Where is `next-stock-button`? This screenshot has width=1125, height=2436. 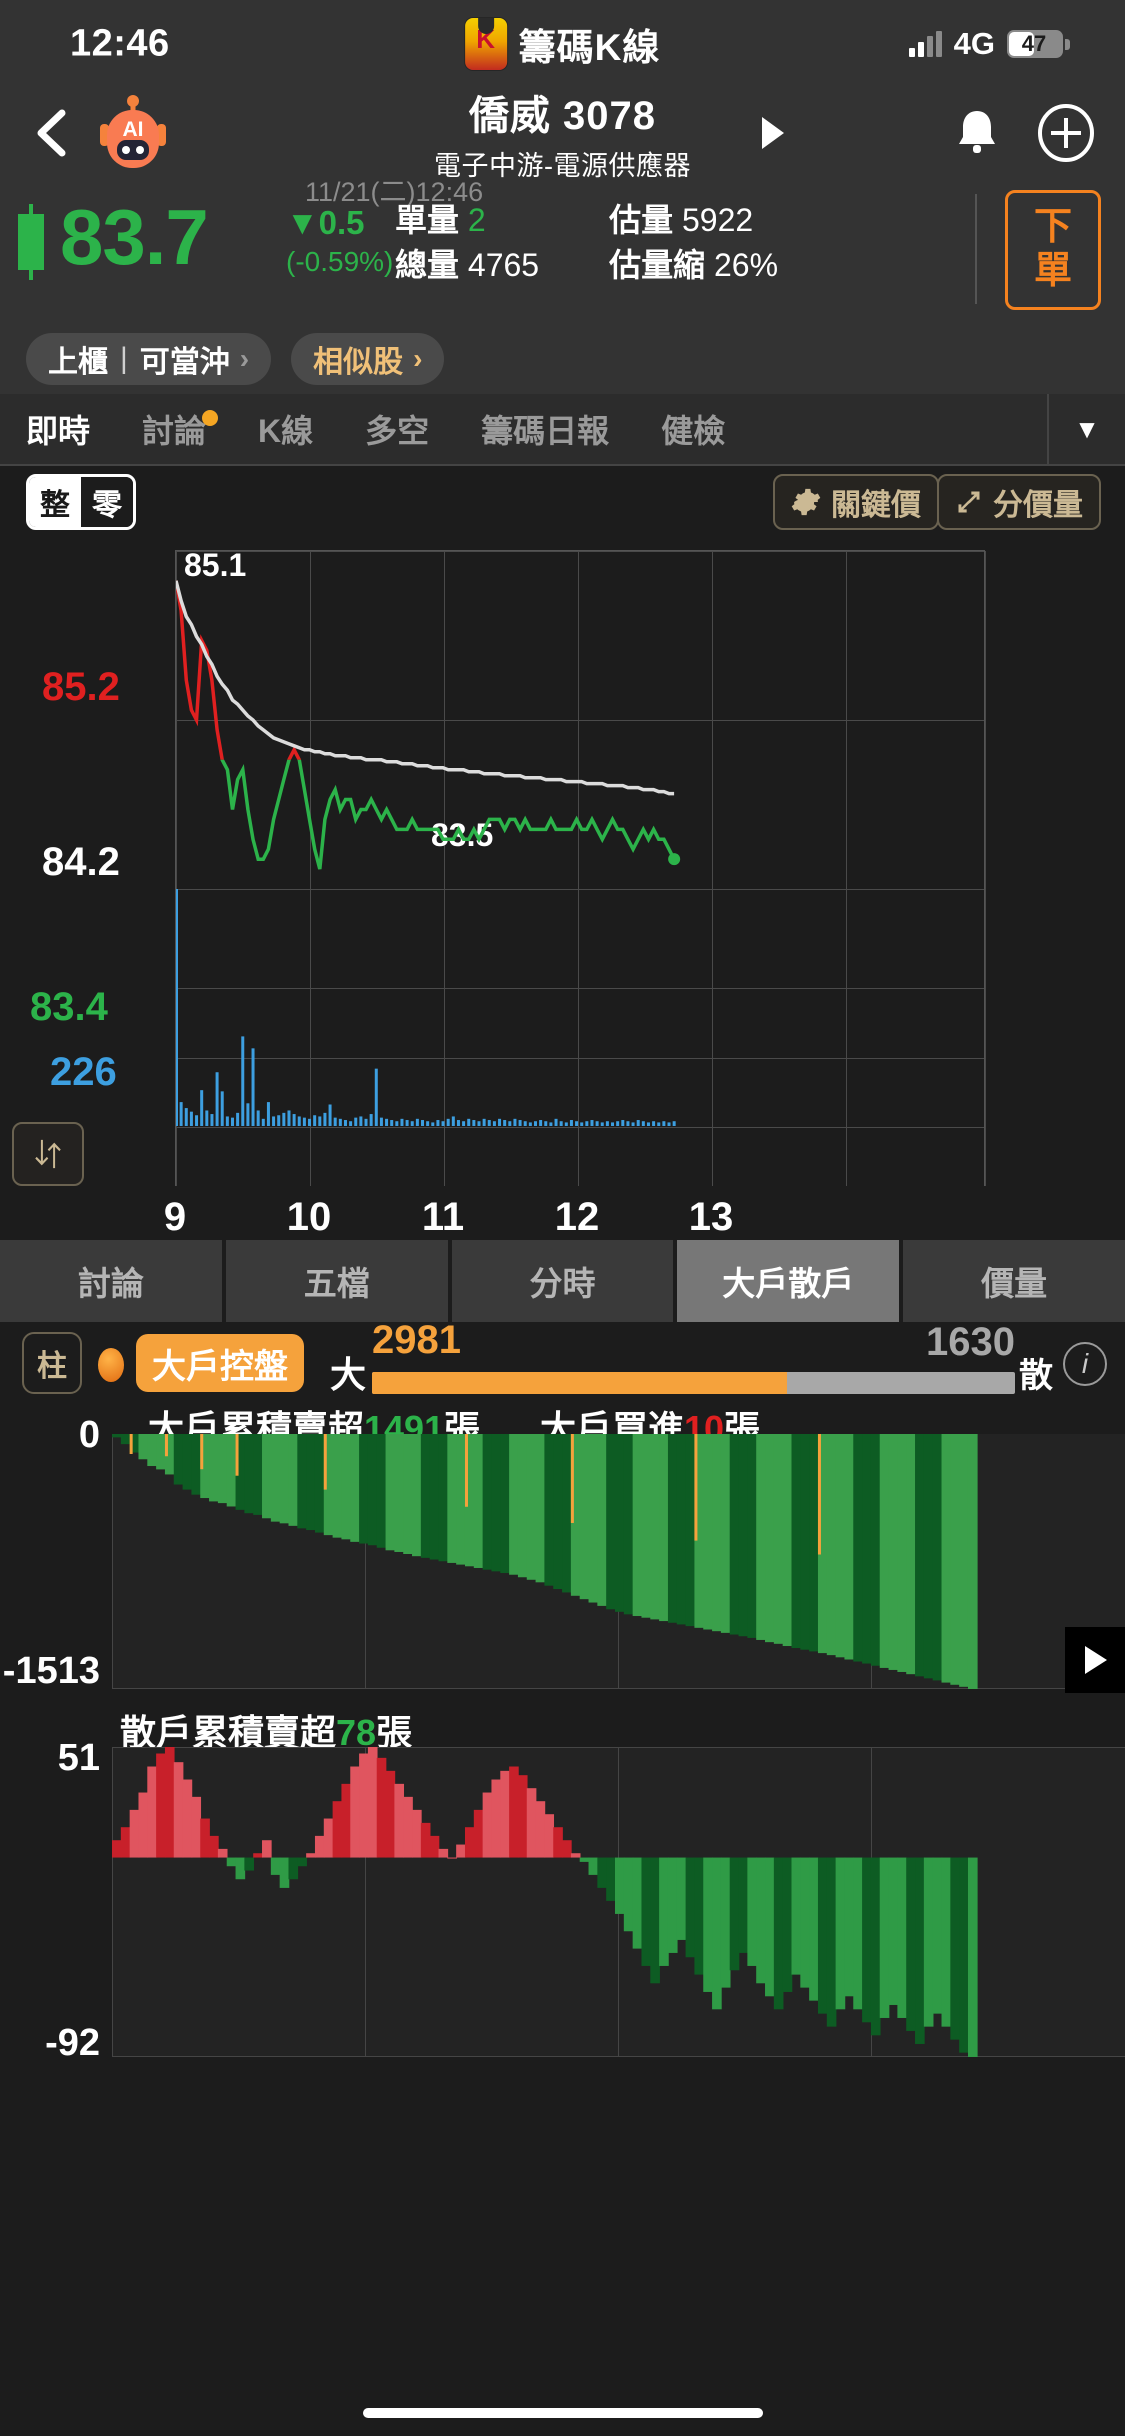 next-stock-button is located at coordinates (780, 133).